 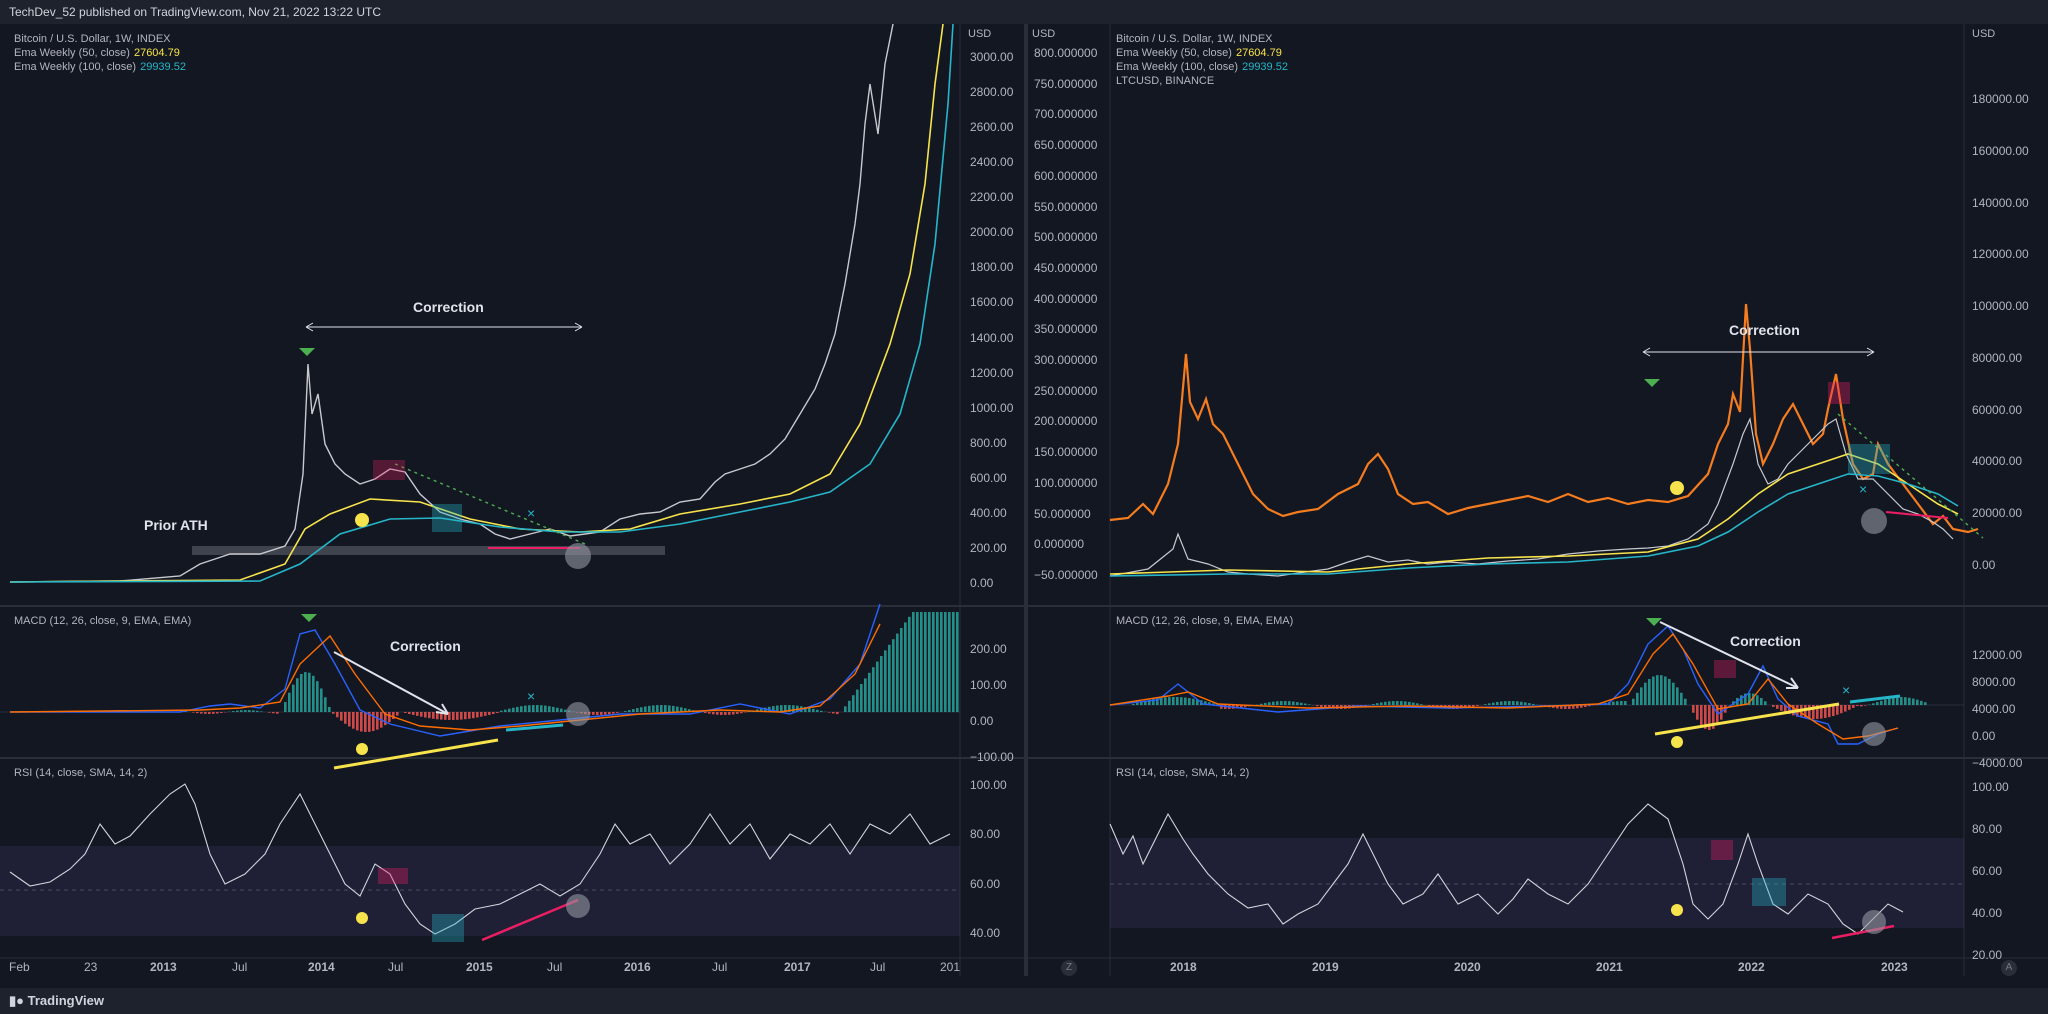 What do you see at coordinates (1729, 655) in the screenshot?
I see `right-macd-correction-arrow` at bounding box center [1729, 655].